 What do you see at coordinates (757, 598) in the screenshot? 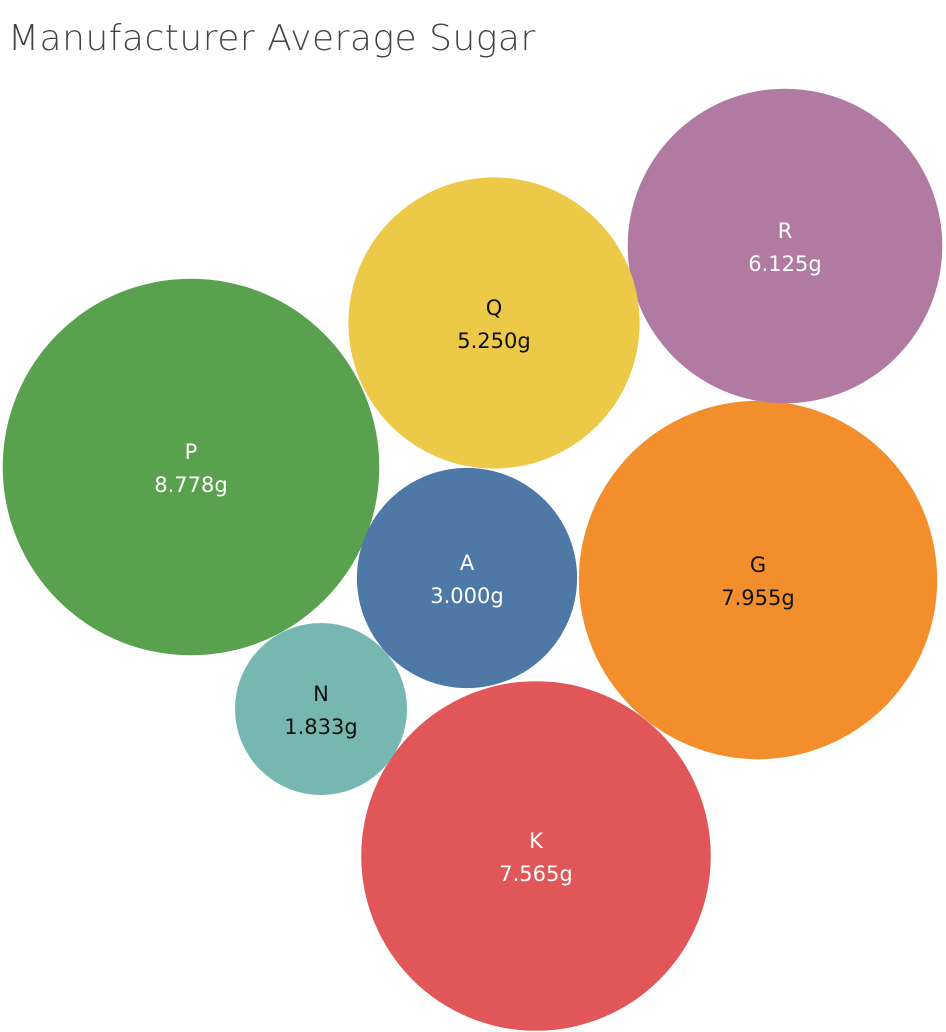
I see `bubble-value-label-g: 7.955g` at bounding box center [757, 598].